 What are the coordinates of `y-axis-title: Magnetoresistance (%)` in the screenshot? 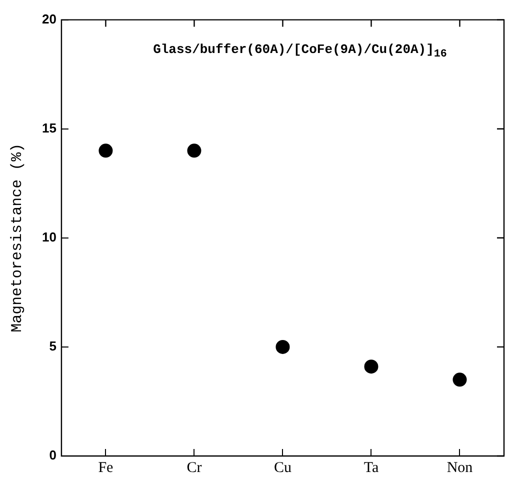 It's located at (17, 237).